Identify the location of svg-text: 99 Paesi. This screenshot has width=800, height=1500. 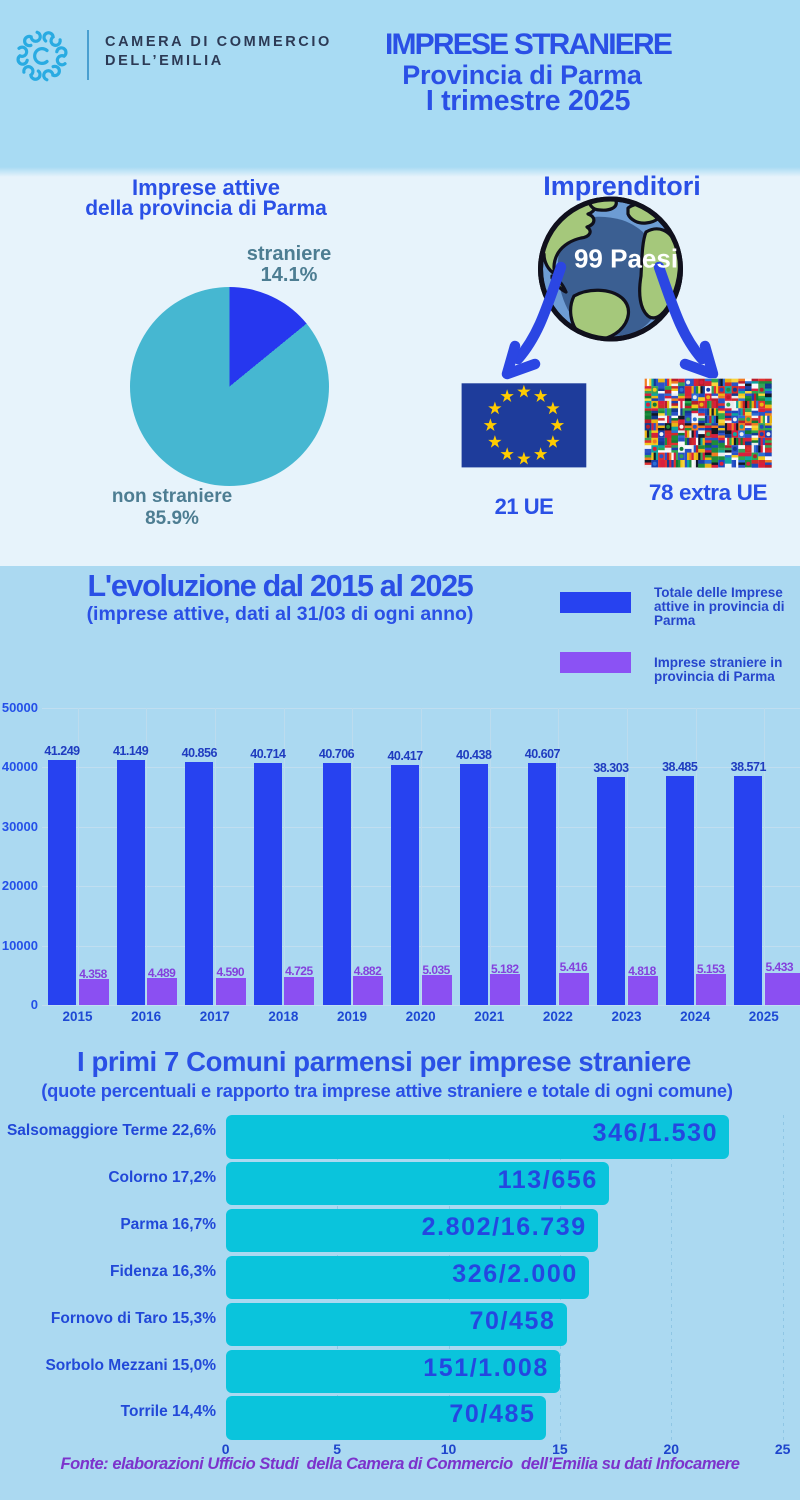
(626, 259).